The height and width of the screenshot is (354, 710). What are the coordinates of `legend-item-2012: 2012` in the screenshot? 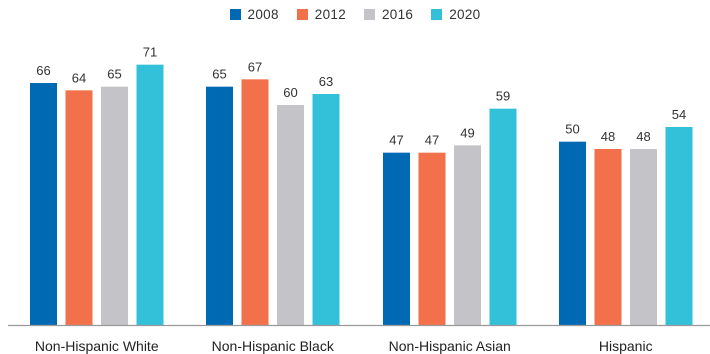 It's located at (321, 14).